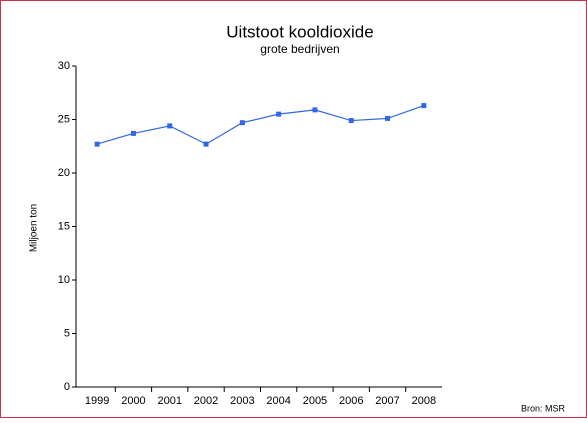 The image size is (587, 423). I want to click on x-tick-label: 2005, so click(315, 401).